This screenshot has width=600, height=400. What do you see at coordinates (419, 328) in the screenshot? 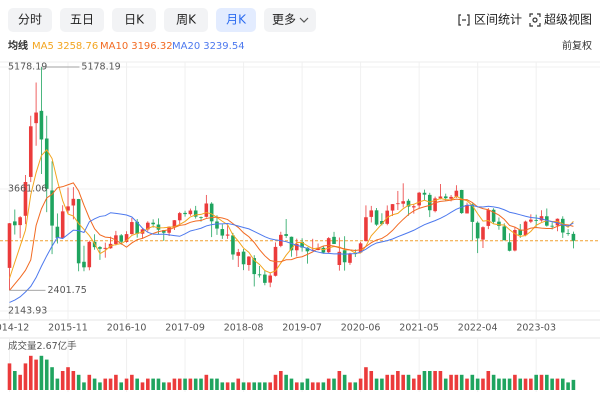
I see `x-tick-label: 2021-05` at bounding box center [419, 328].